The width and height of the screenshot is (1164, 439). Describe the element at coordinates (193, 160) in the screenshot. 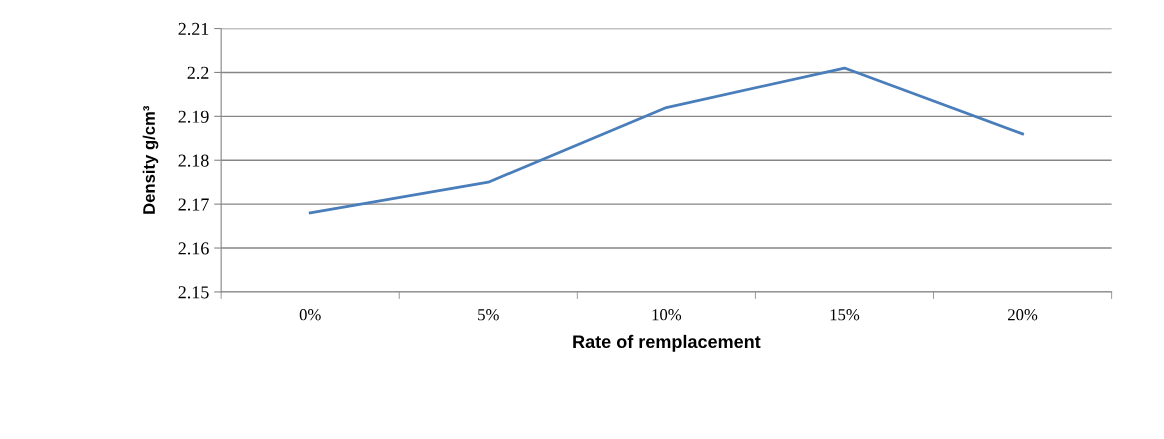

I see `y-tick-label: 2.18` at that location.